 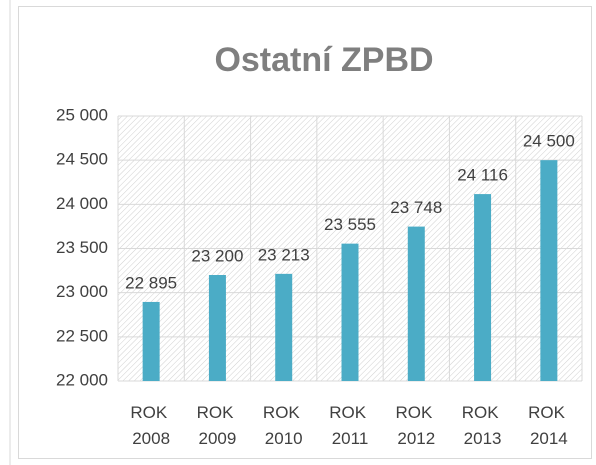 What do you see at coordinates (82, 379) in the screenshot?
I see `y-tick-label: 22 000` at bounding box center [82, 379].